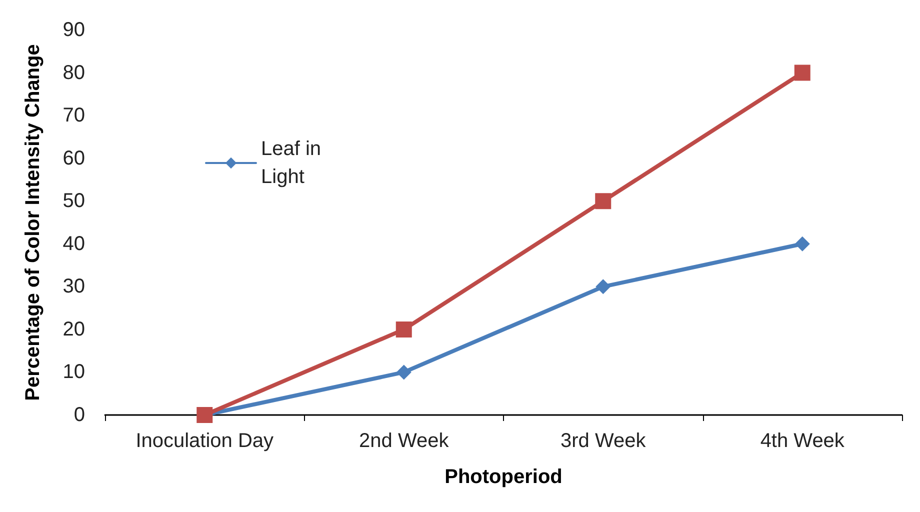 This screenshot has height=512, width=920. I want to click on x-axis-title: Photoperiod, so click(503, 477).